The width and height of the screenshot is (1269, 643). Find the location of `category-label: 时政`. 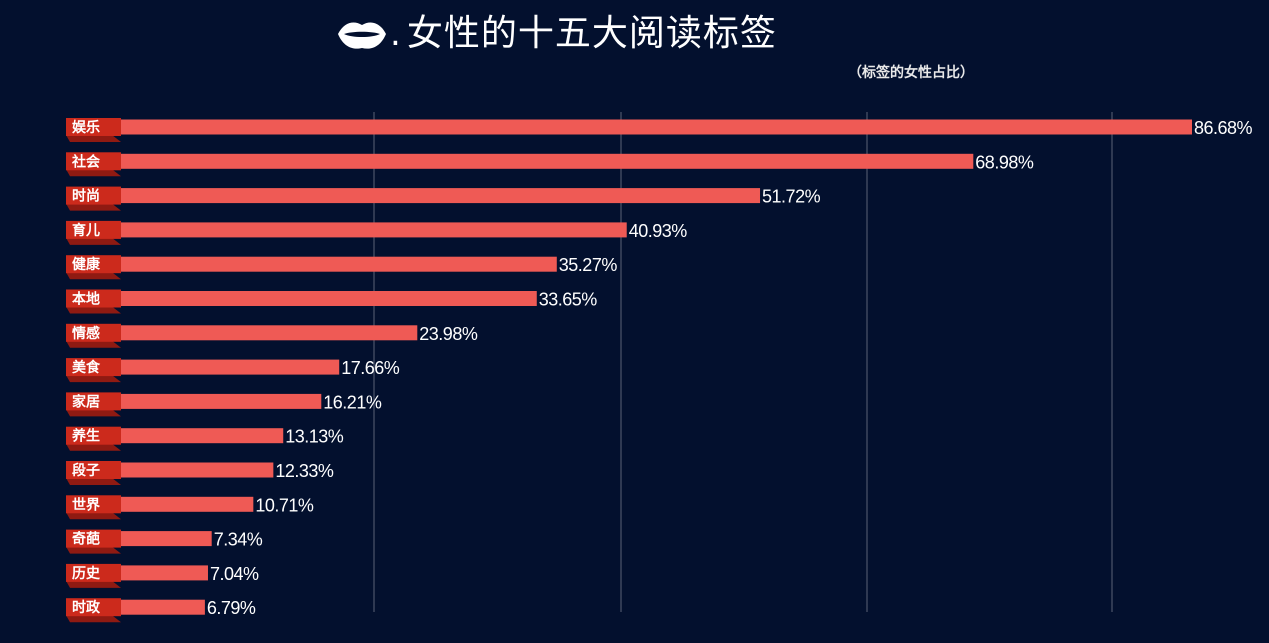

category-label: 时政 is located at coordinates (86, 607).